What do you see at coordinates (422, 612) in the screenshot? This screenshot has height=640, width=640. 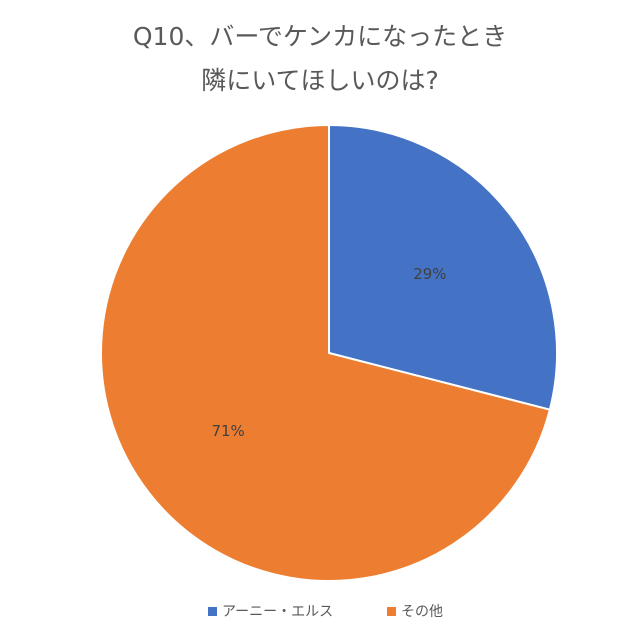 I see `legend-label: その他` at bounding box center [422, 612].